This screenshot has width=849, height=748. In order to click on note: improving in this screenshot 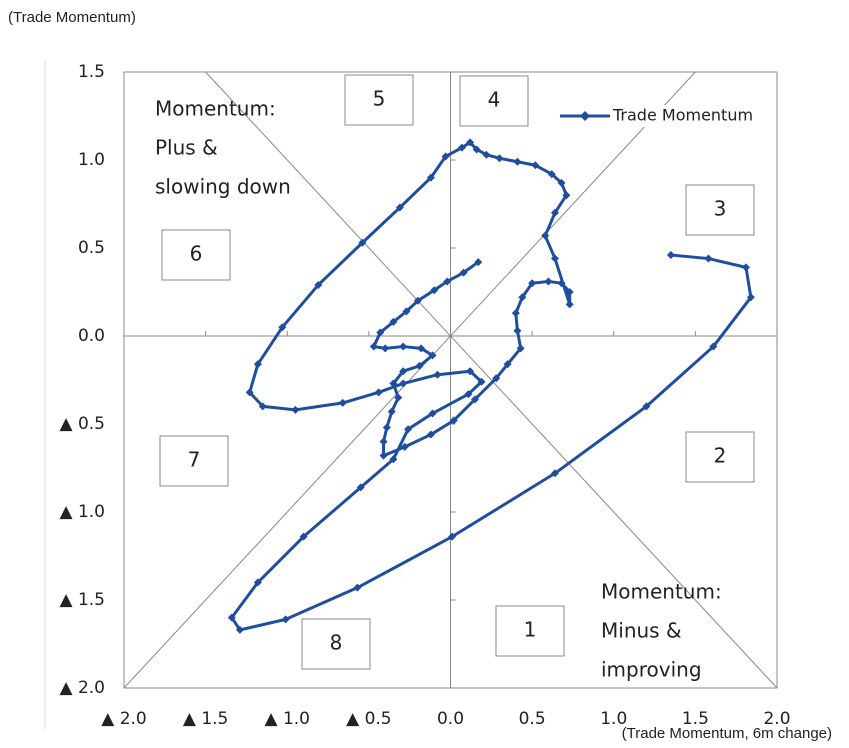, I will do `click(651, 670)`.